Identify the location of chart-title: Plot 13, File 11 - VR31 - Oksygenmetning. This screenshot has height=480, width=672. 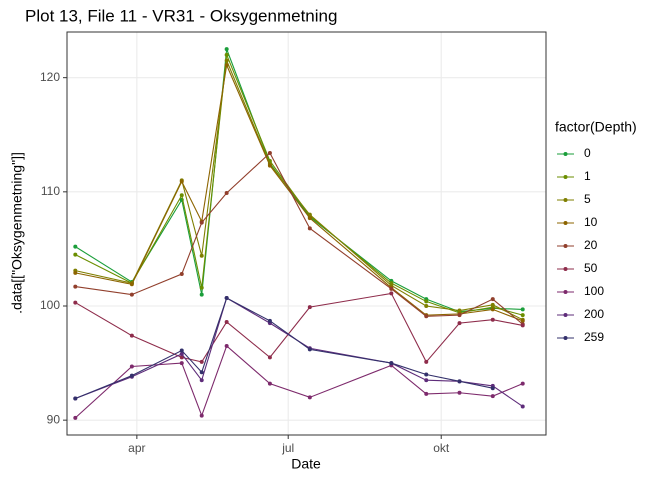
(181, 15).